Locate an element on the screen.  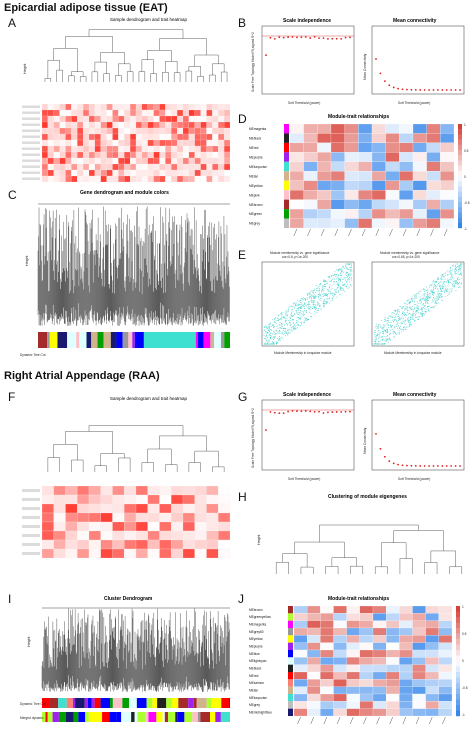
panel-h-ylabel: Height is located at coordinates (259, 540).